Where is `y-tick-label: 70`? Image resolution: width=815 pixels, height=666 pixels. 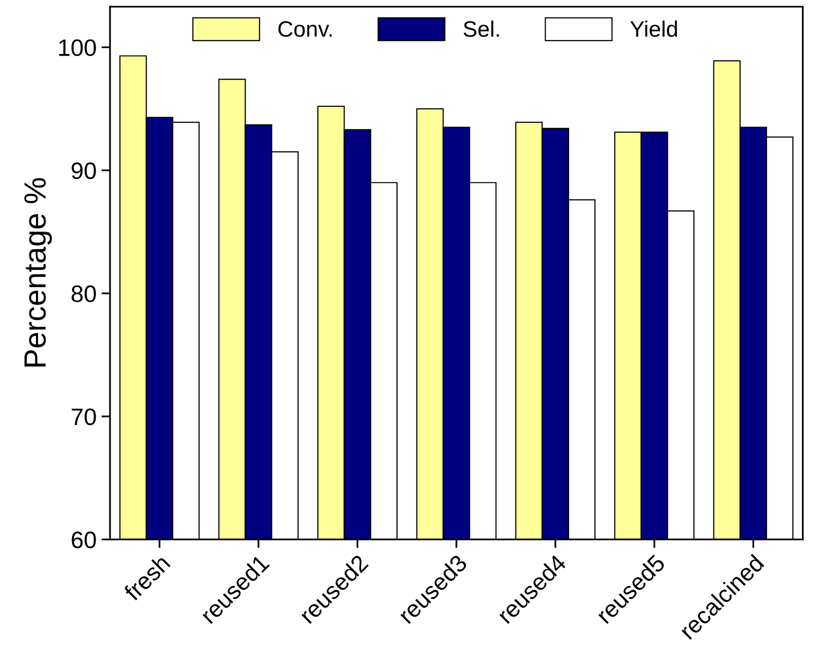
y-tick-label: 70 is located at coordinates (84, 417).